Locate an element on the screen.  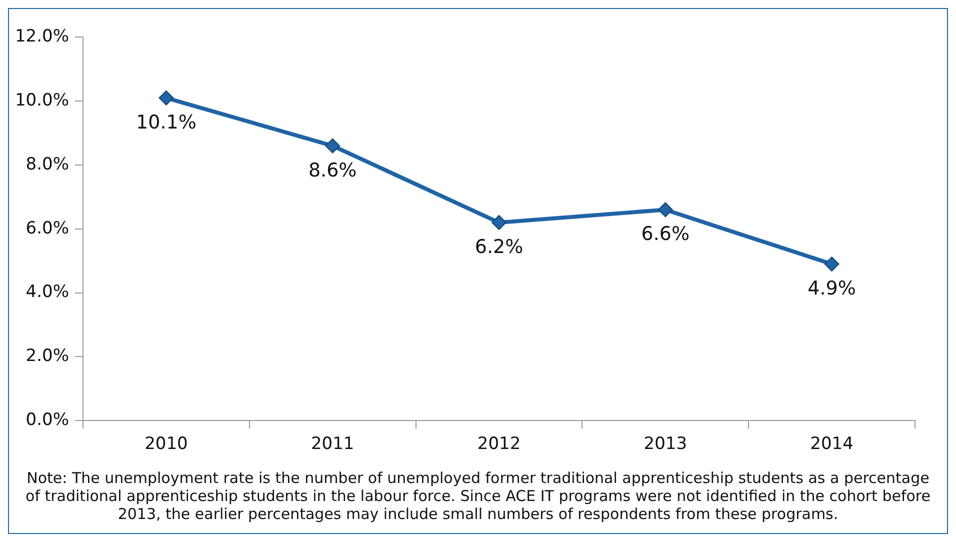
data-label: 4.9% is located at coordinates (832, 288).